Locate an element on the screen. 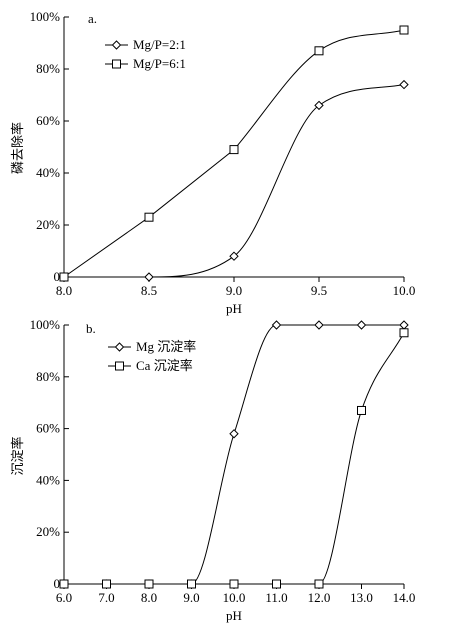 The image size is (458, 640). panel-b-x-axis-title: pH is located at coordinates (234, 615).